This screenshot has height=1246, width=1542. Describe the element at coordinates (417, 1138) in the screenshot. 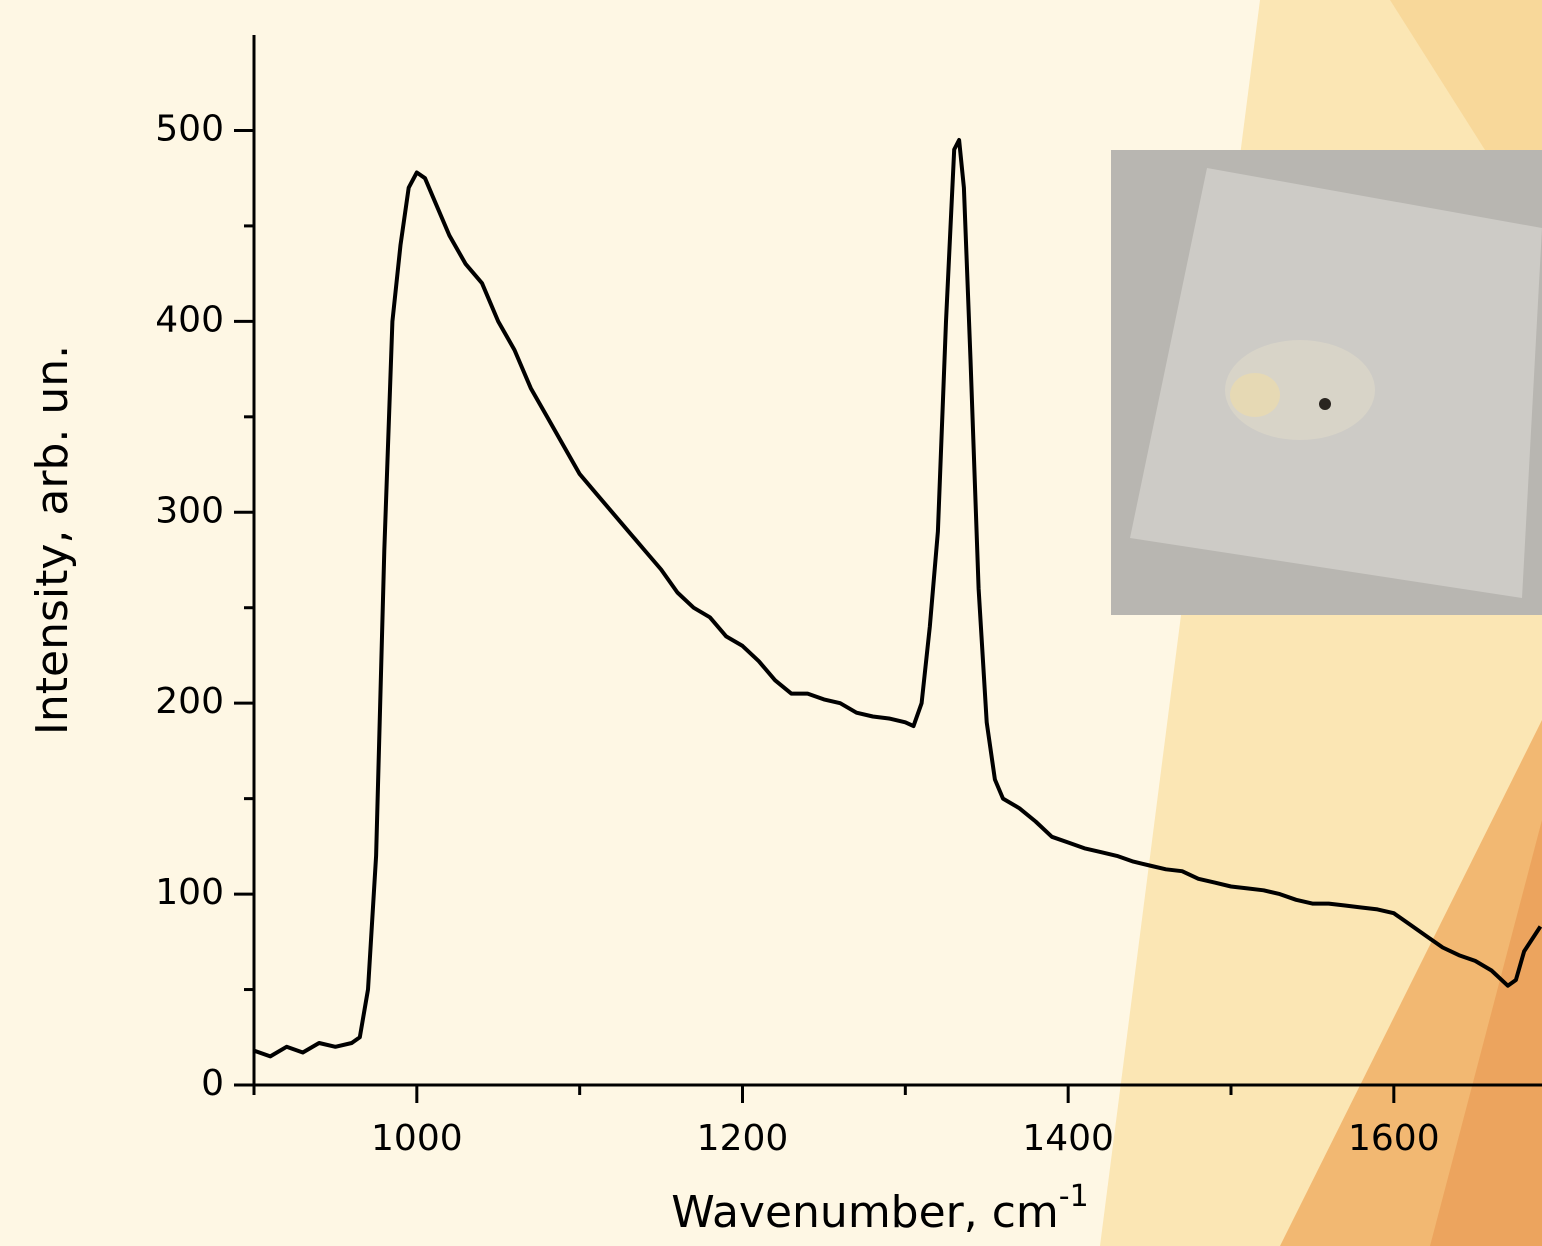

I see `x-tick-label: 1000` at that location.